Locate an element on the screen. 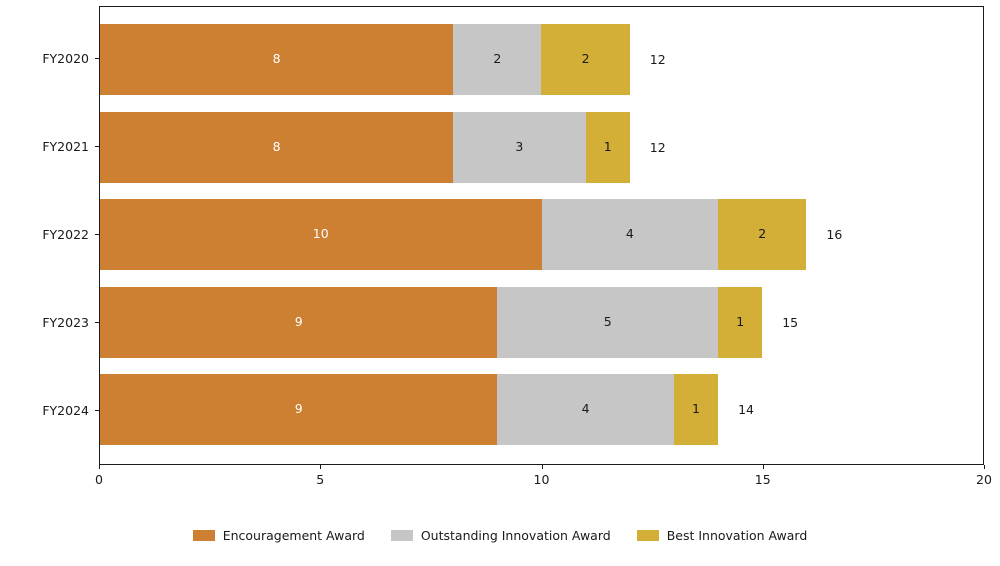 This screenshot has height=566, width=1000. bar-row: 8 2 2 12 is located at coordinates (541, 59).